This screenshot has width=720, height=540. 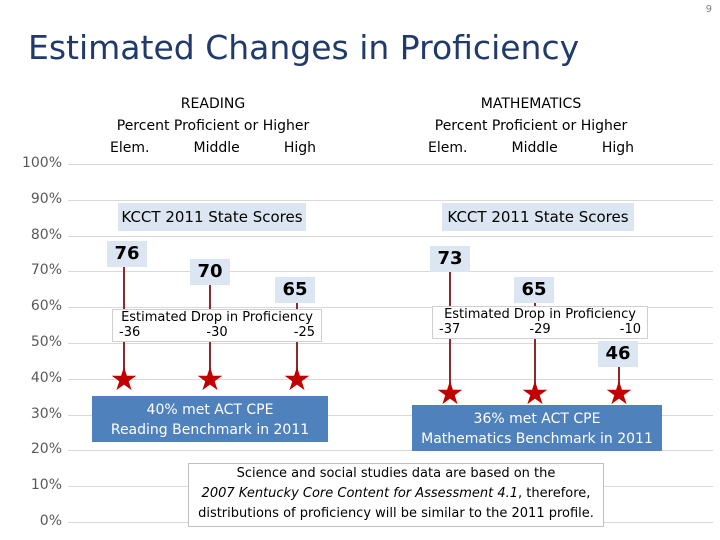 I want to click on math-heading: MATHEMATICS, so click(x=531, y=104).